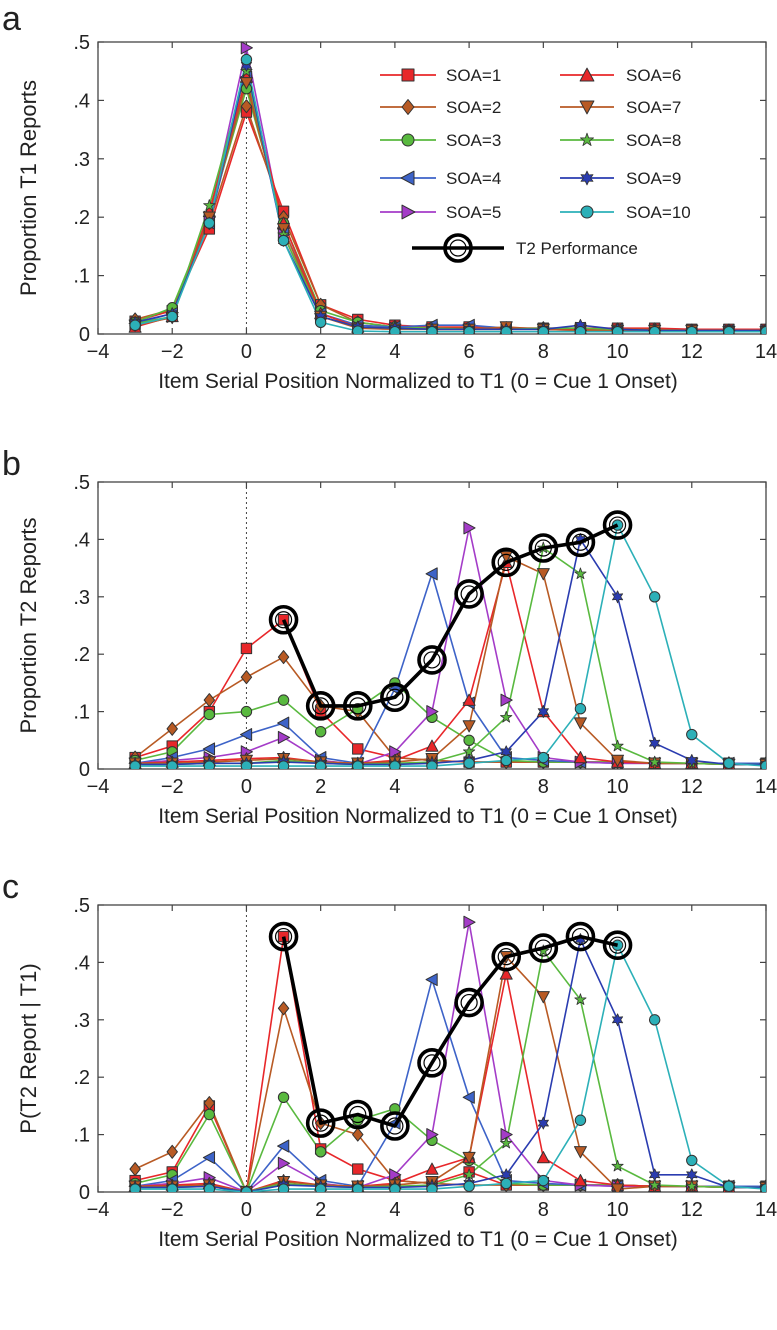 The width and height of the screenshot is (777, 1330). I want to click on y-tick-label: .1, so click(81, 277).